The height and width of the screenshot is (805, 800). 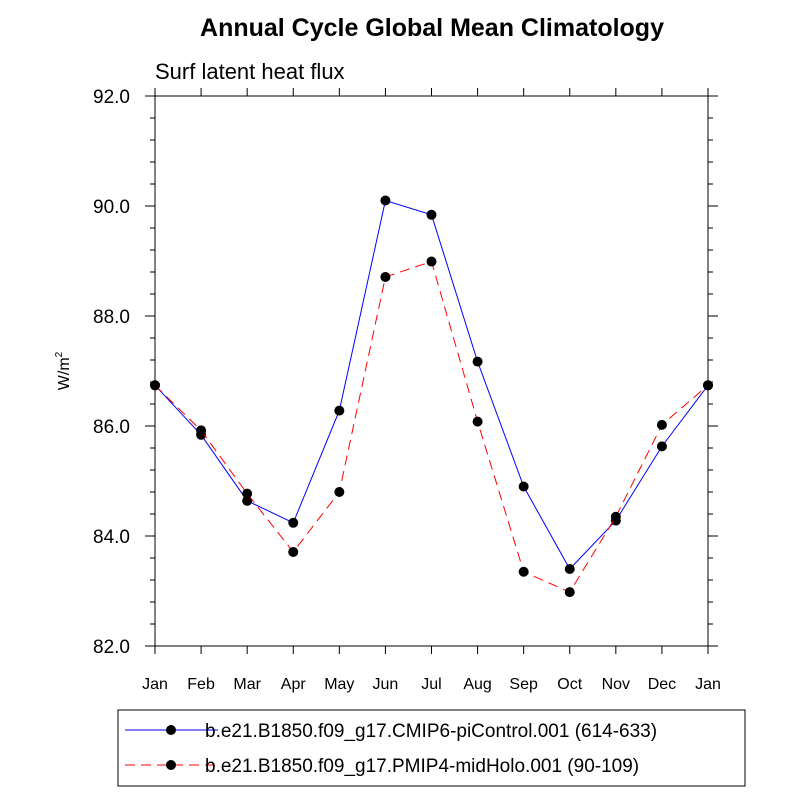 I want to click on y-tick-label: 88.0, so click(x=111, y=317).